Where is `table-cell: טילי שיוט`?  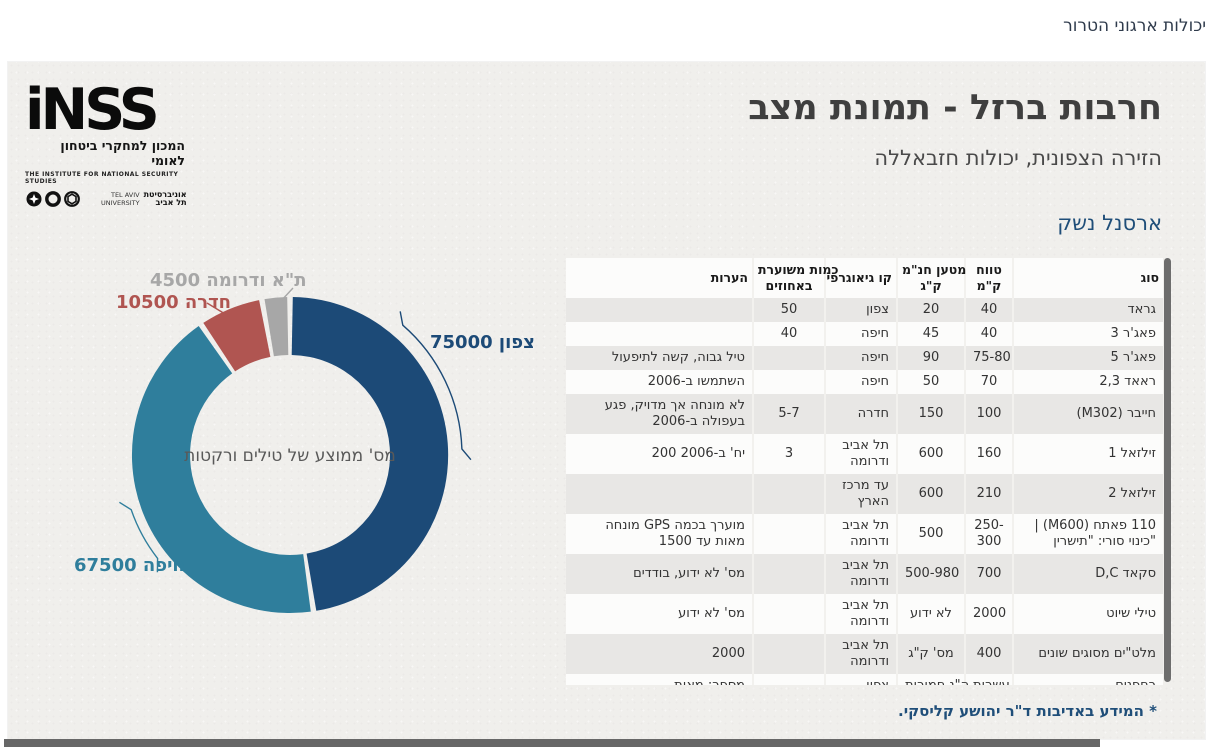 table-cell: טילי שיוט is located at coordinates (1087, 614).